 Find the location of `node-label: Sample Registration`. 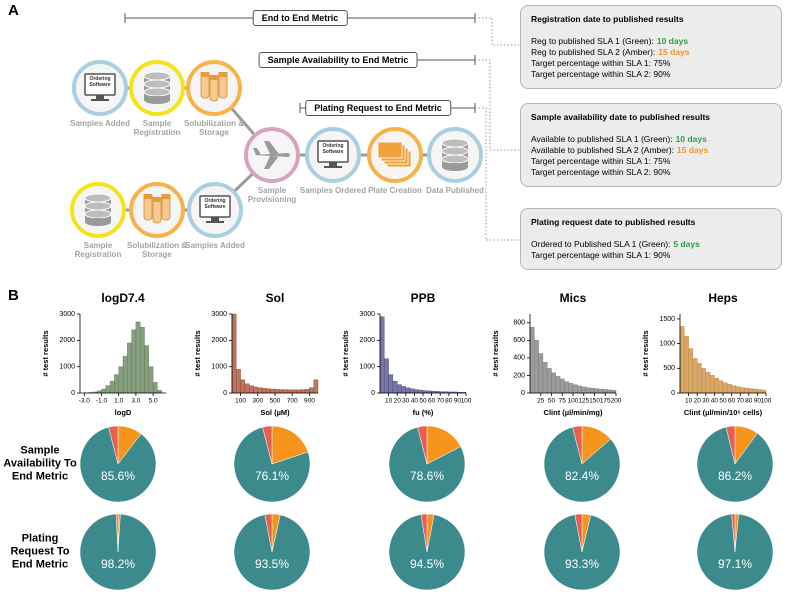

node-label: Sample Registration is located at coordinates (157, 128).